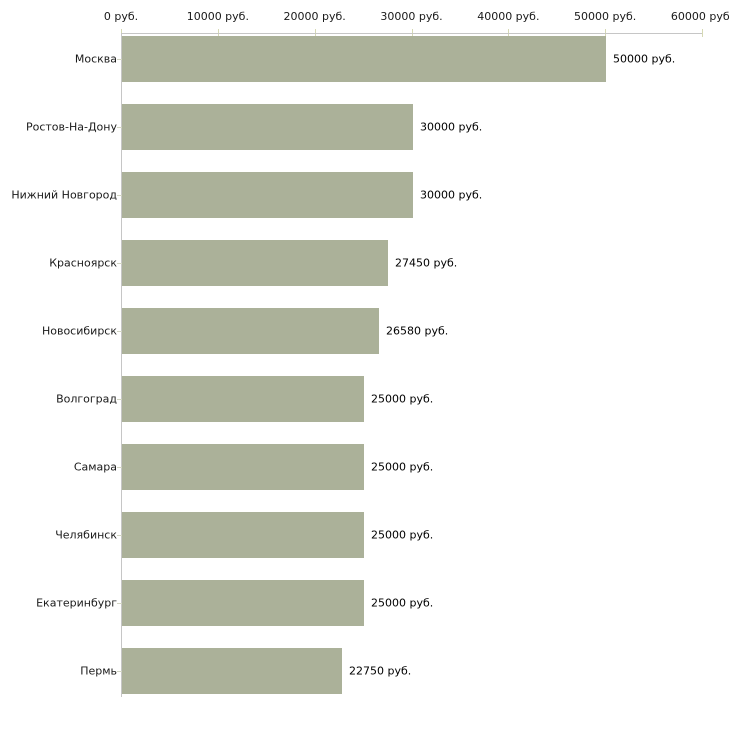 The height and width of the screenshot is (730, 730). I want to click on category-label: Челябинск, so click(86, 535).